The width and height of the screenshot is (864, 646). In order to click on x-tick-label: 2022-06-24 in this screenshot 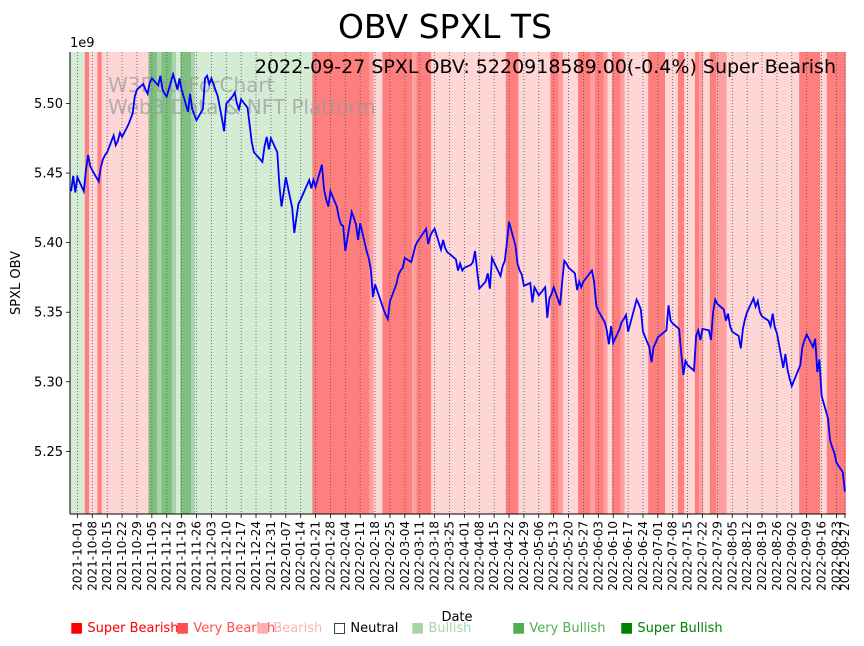, I will do `click(643, 556)`.